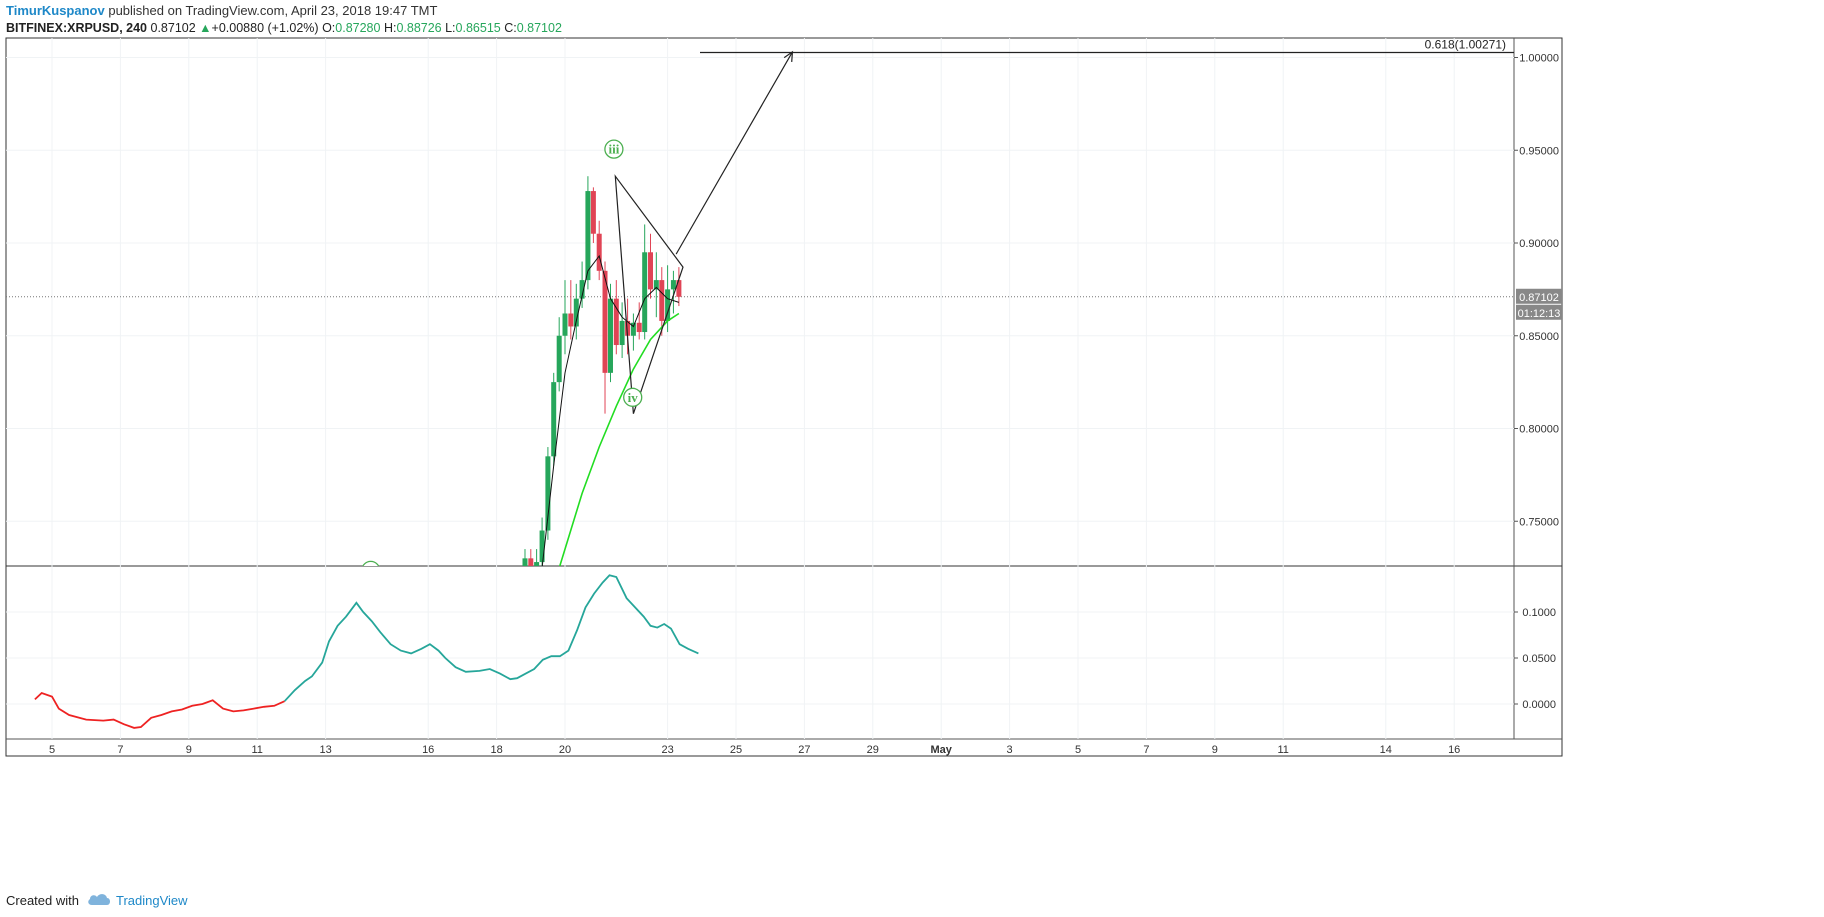 The image size is (1824, 917). What do you see at coordinates (1539, 430) in the screenshot?
I see `price-tick-label: 0.80000` at bounding box center [1539, 430].